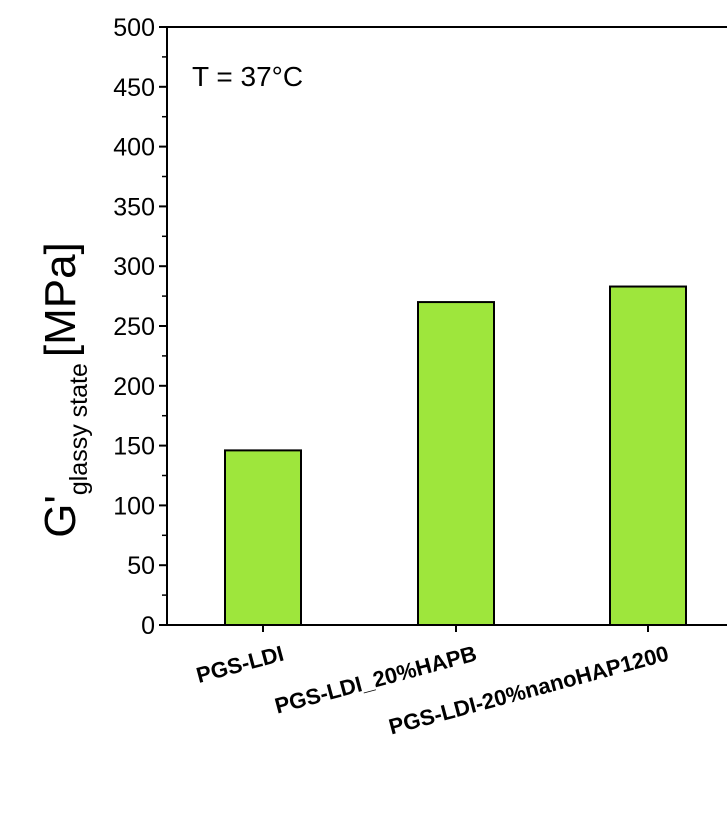 The width and height of the screenshot is (727, 825). Describe the element at coordinates (148, 626) in the screenshot. I see `y-tick-label: 0` at that location.